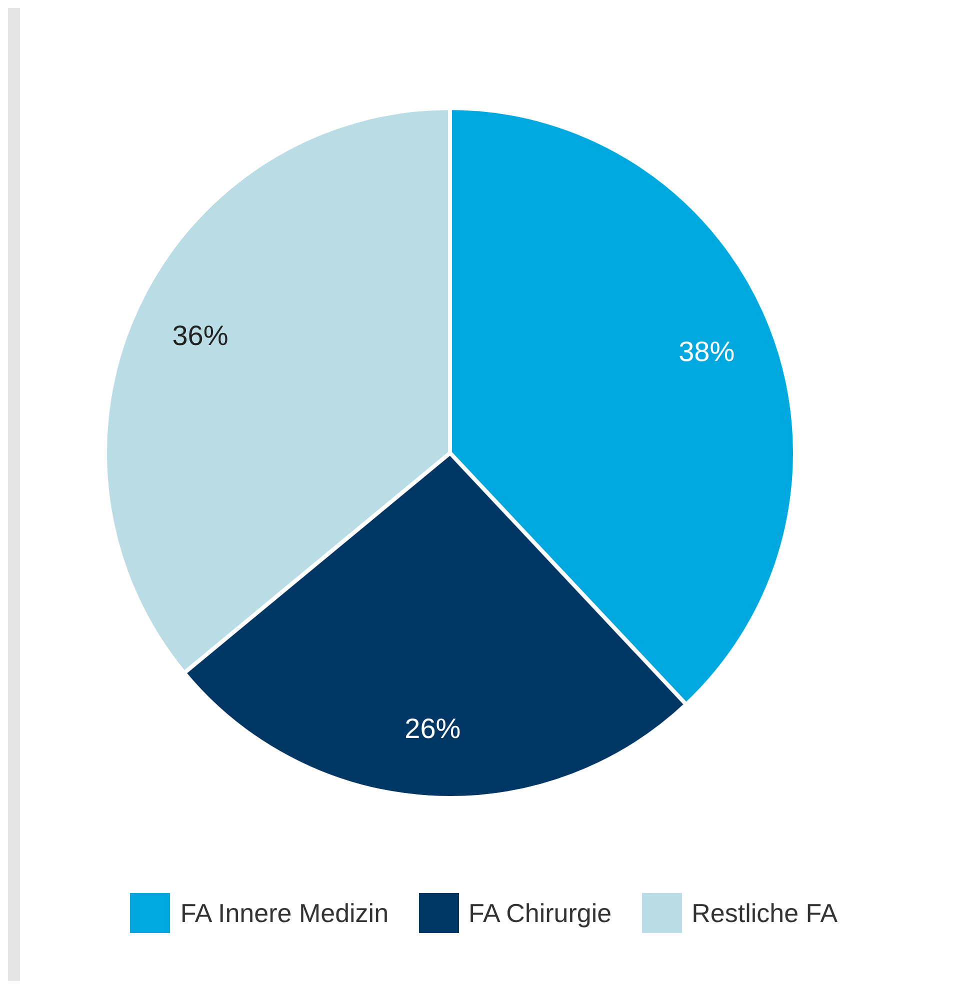 This screenshot has height=989, width=956. What do you see at coordinates (432, 728) in the screenshot?
I see `data-label: 26%` at bounding box center [432, 728].